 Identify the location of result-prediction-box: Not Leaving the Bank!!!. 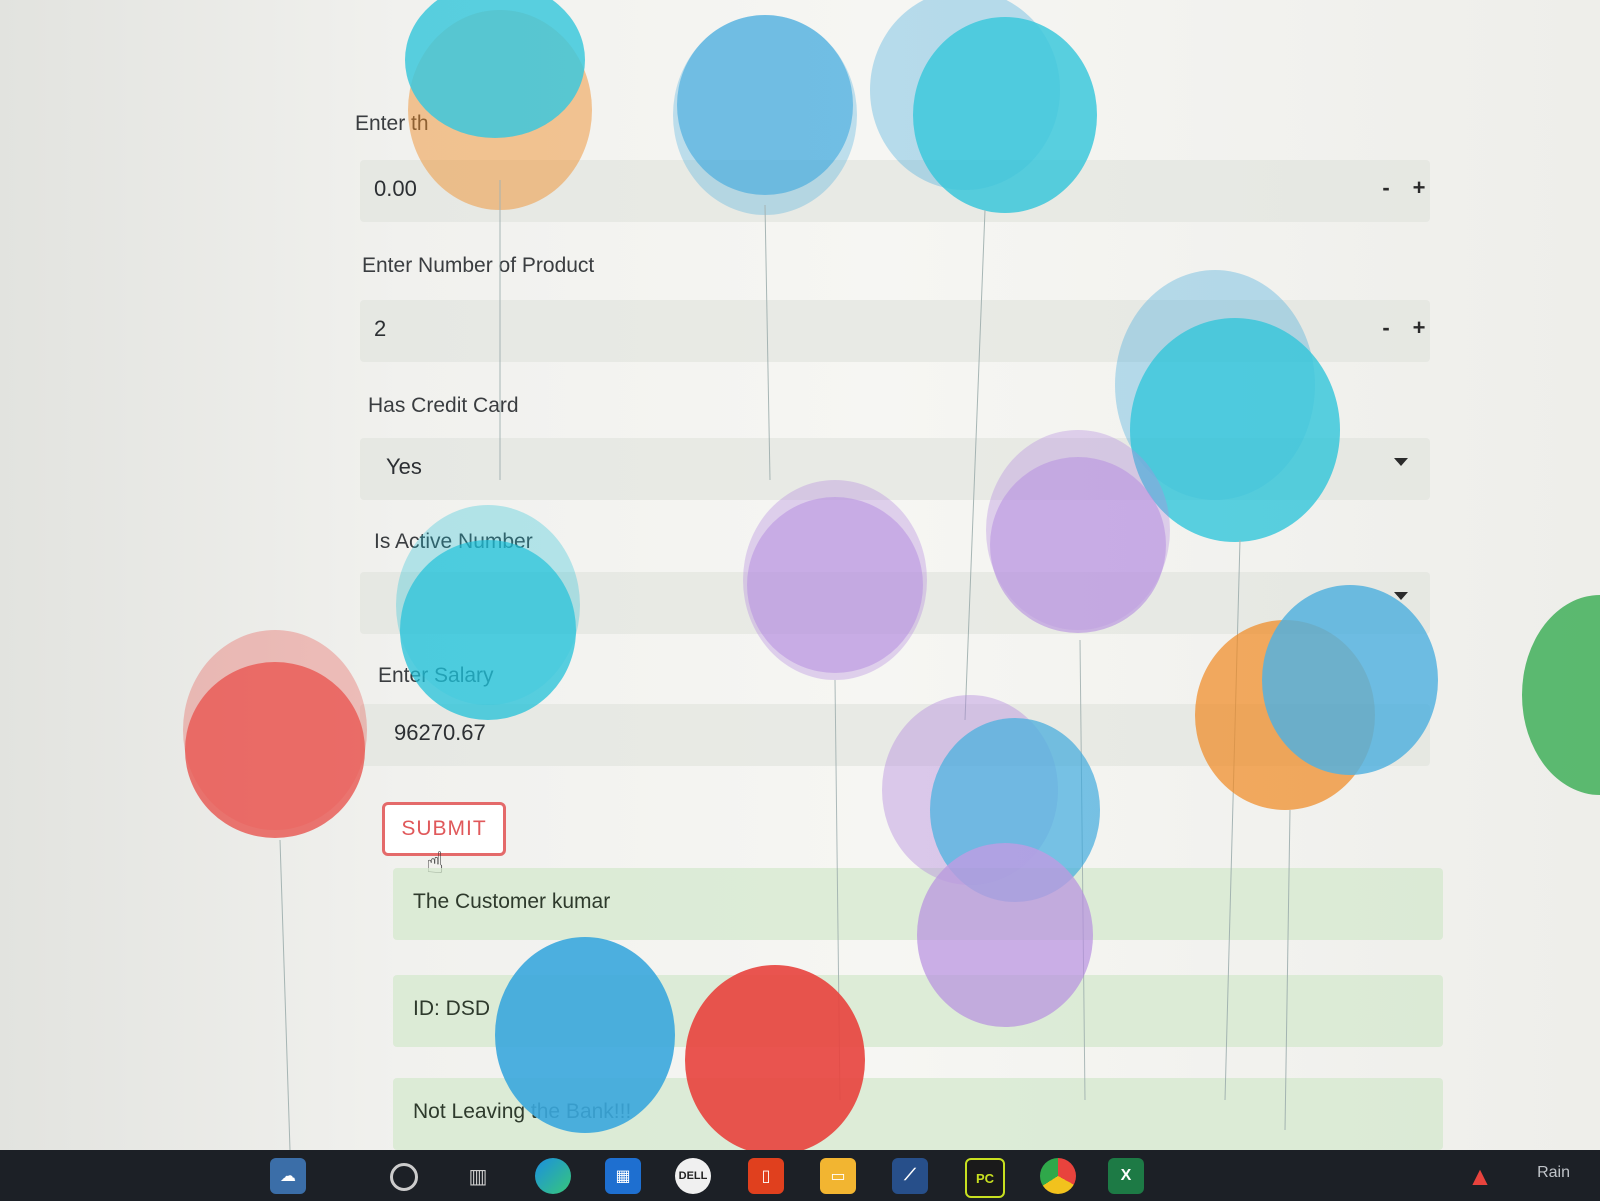
(918, 1114).